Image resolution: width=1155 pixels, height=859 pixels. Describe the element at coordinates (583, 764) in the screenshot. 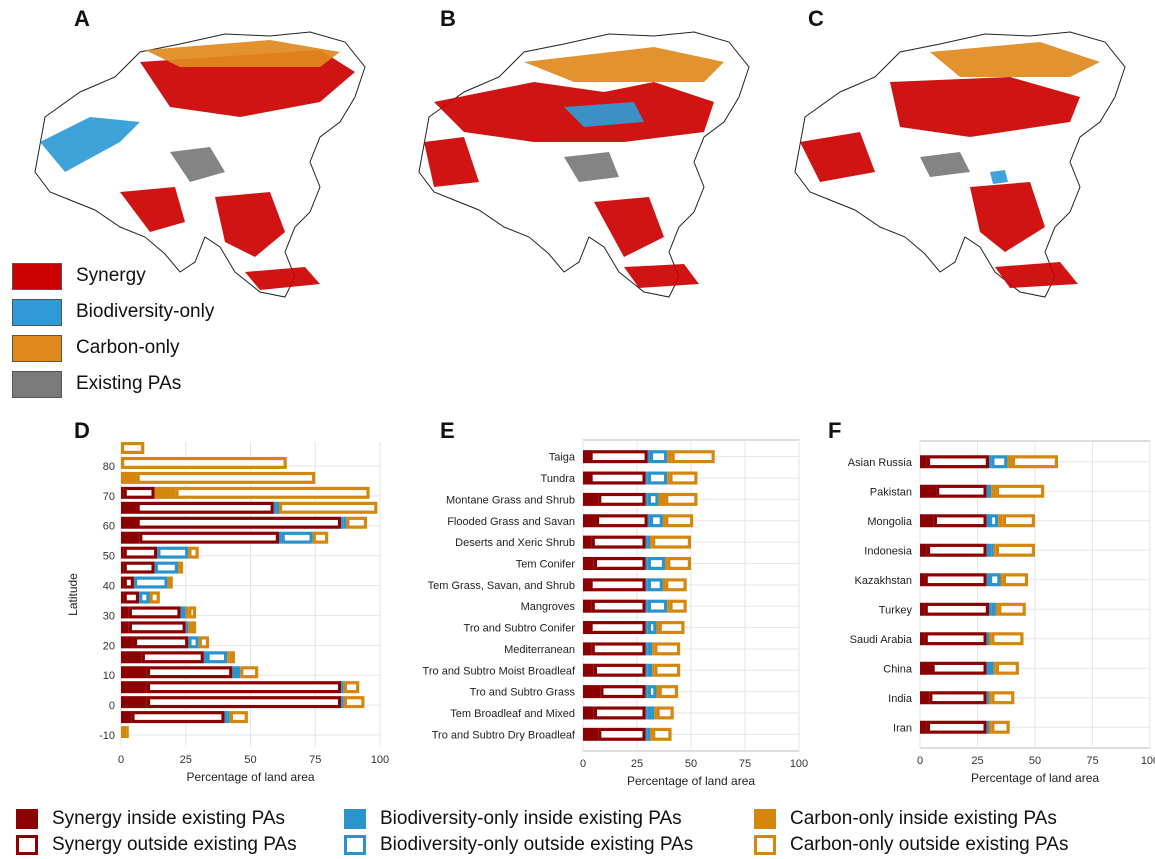

I see `chart-e-xtick-0: 0` at that location.